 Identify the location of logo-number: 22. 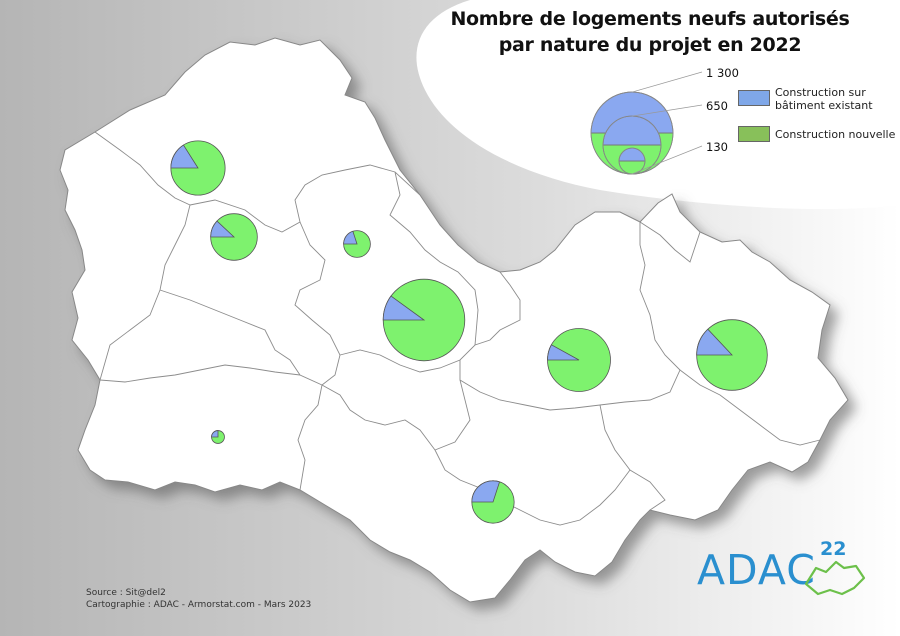
(833, 549).